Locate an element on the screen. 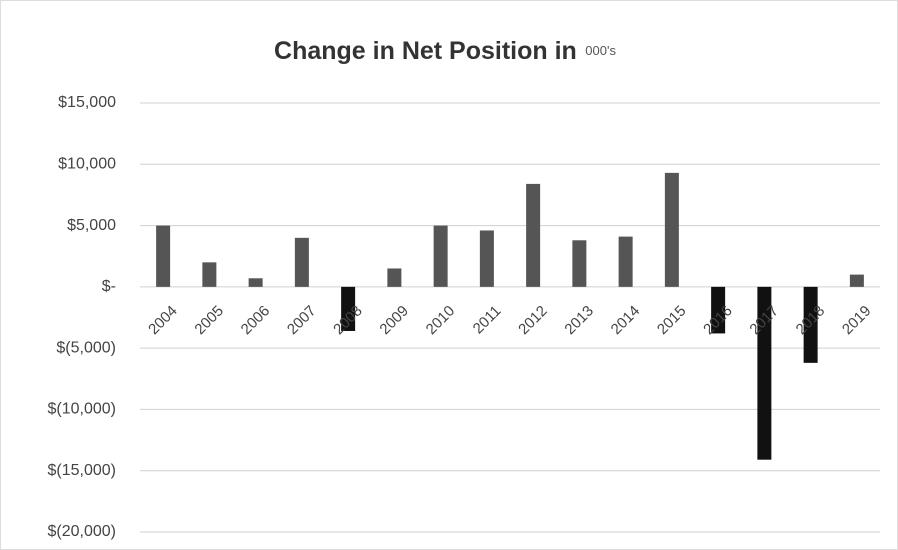  y-tick-label: $10,000 is located at coordinates (87, 164).